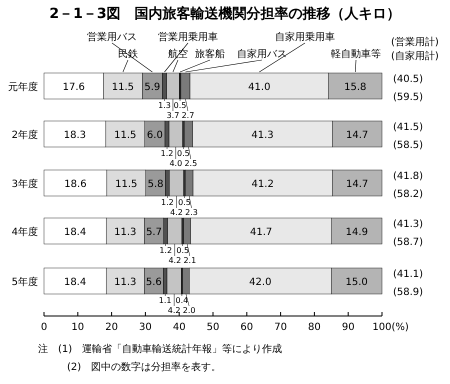 The width and height of the screenshot is (450, 384). Describe the element at coordinates (145, 327) in the screenshot. I see `x-tick-label: 30` at that location.